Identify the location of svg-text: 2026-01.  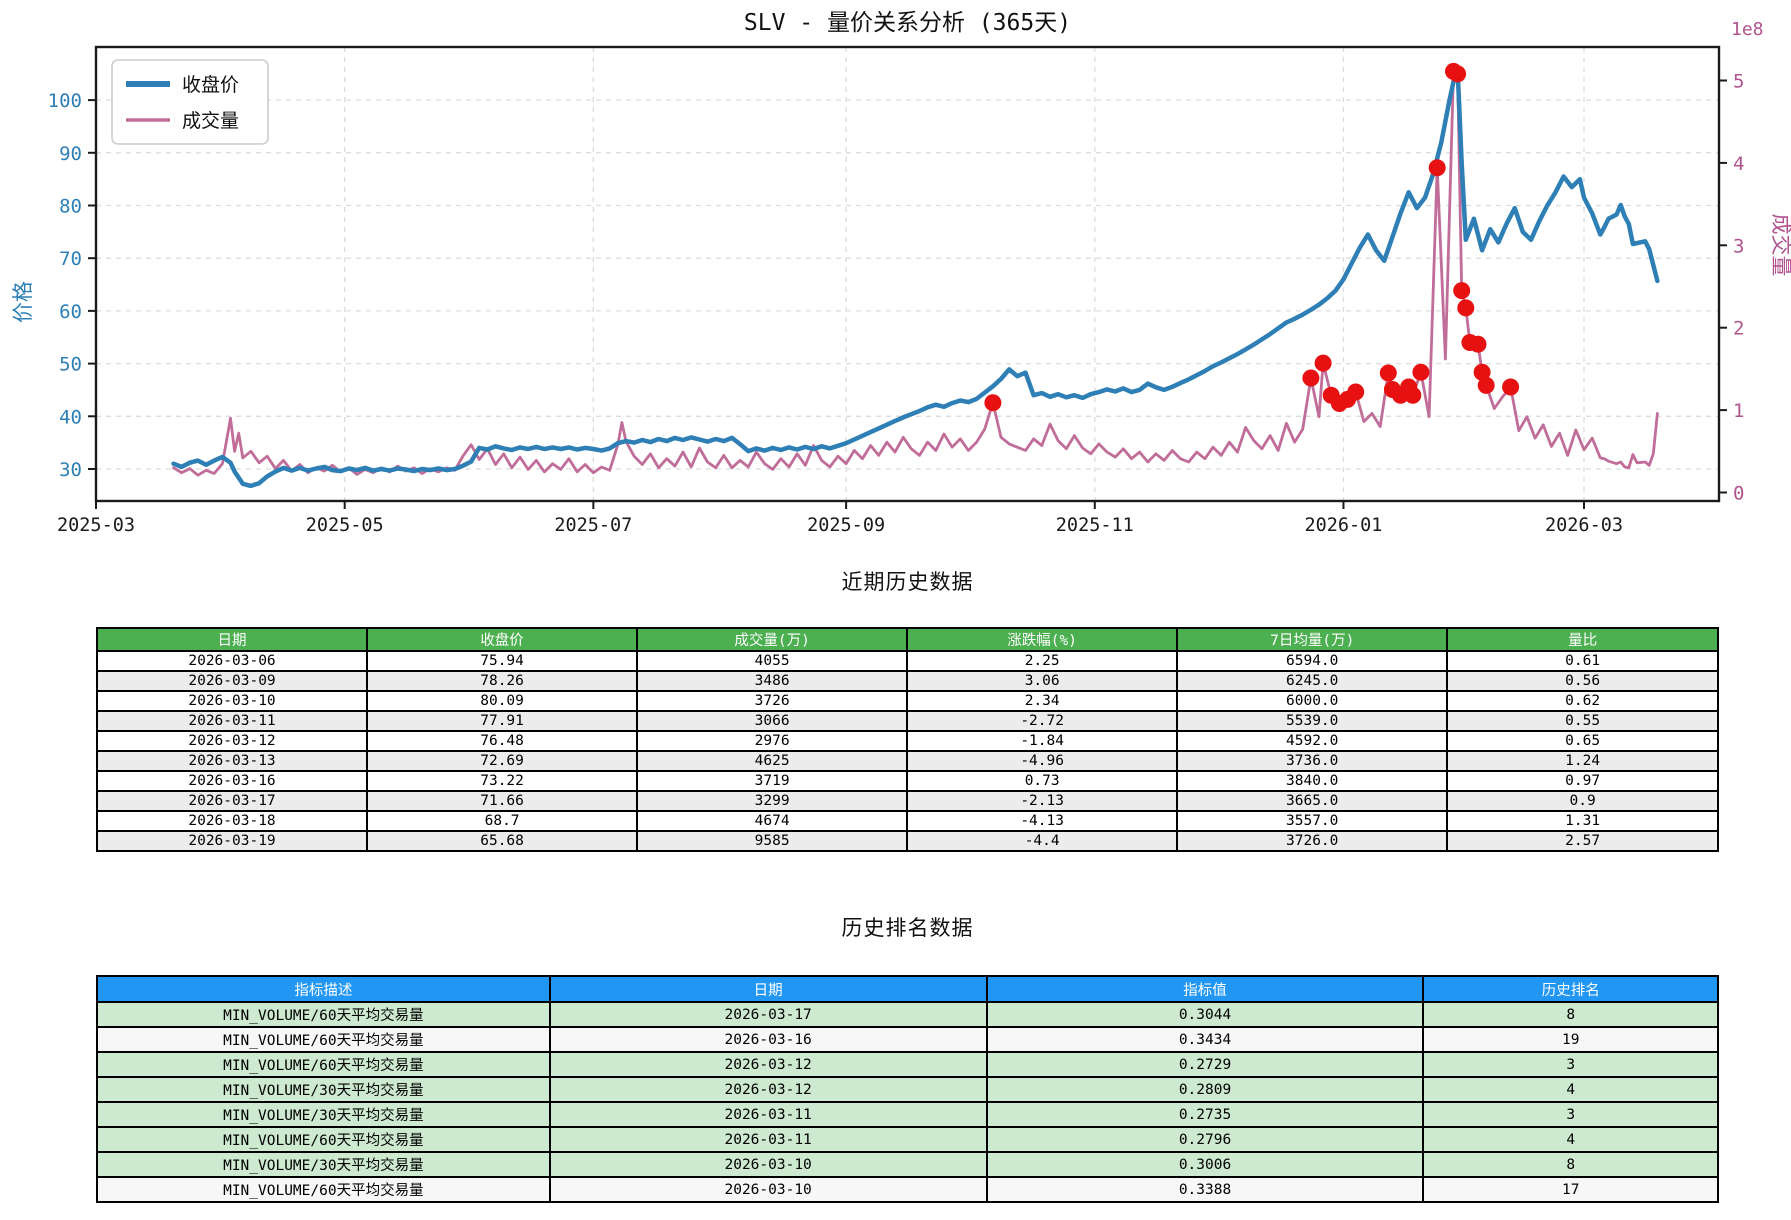
(1343, 525).